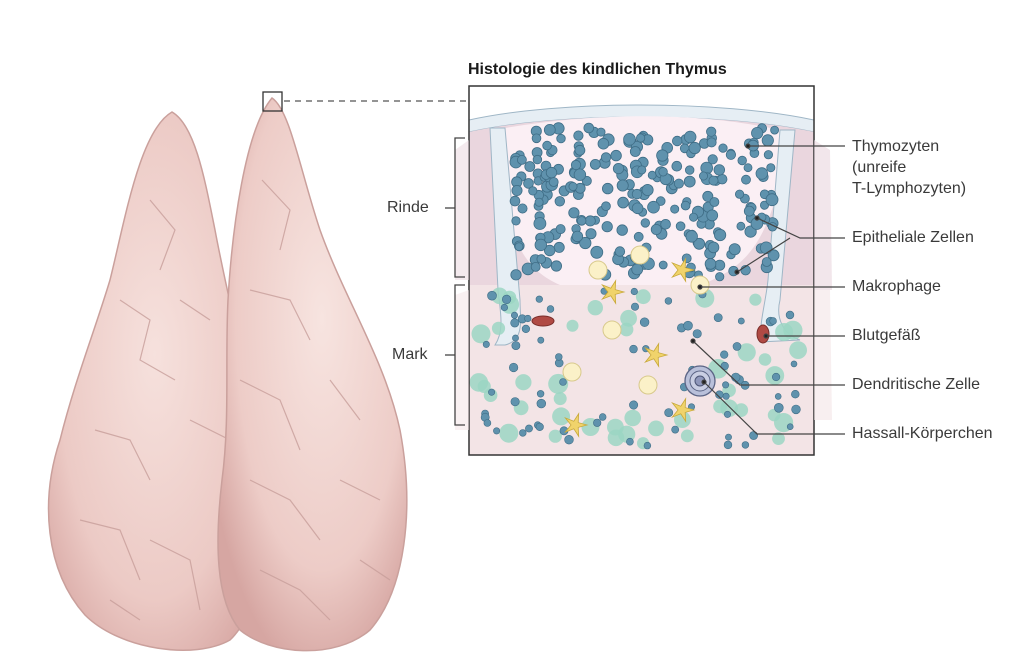 The height and width of the screenshot is (672, 1033). Describe the element at coordinates (638, 347) in the screenshot. I see `medulla-cells` at that location.